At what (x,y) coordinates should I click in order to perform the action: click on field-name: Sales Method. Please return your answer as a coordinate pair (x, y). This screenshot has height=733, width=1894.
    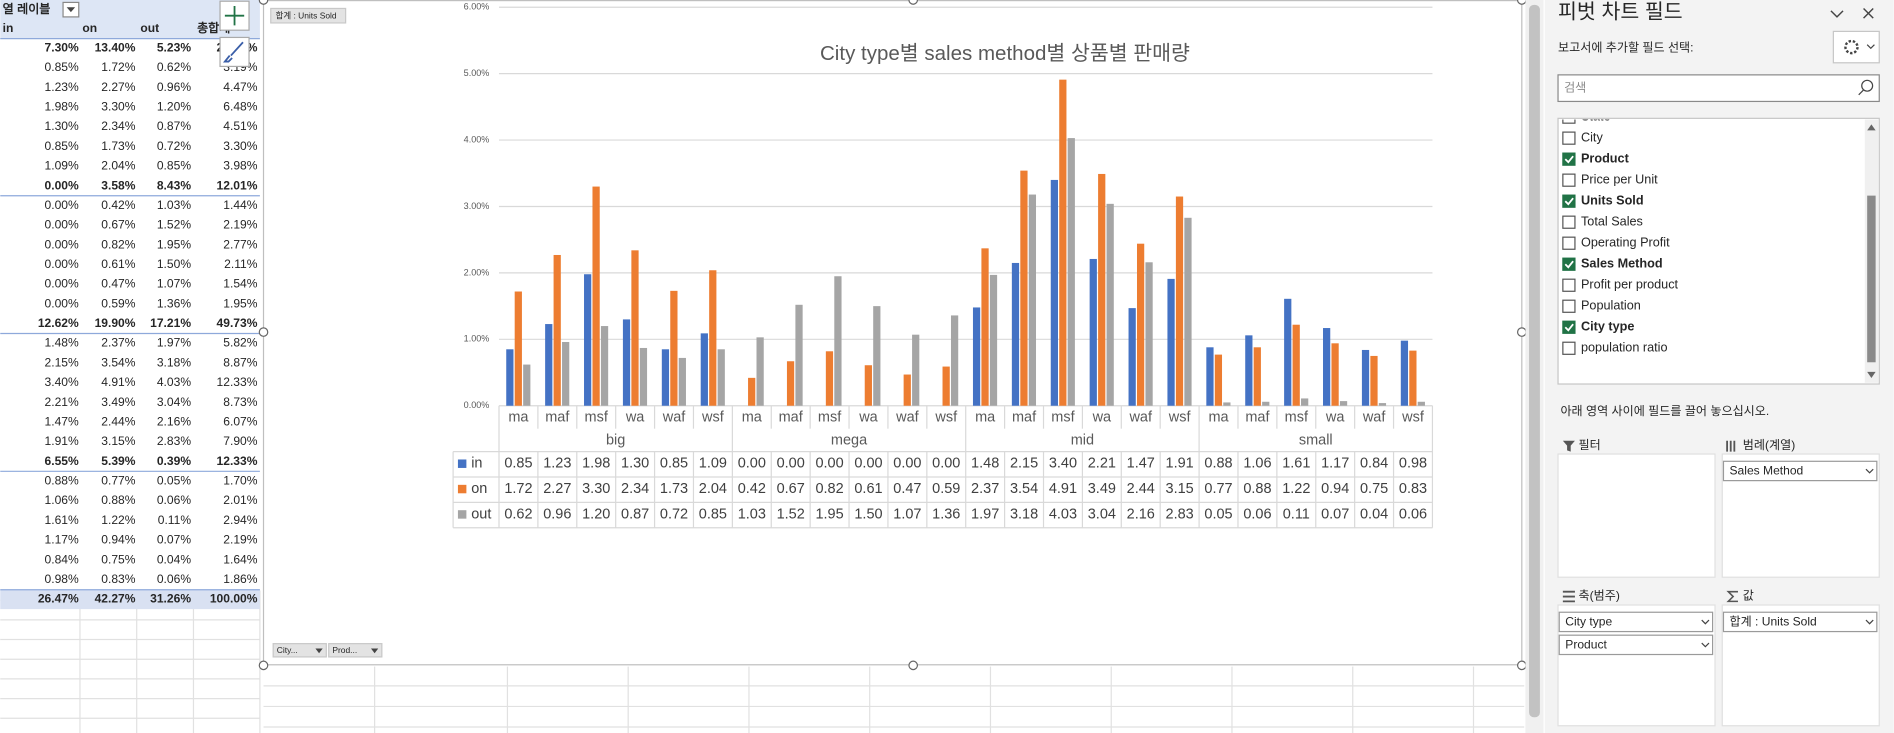
    Looking at the image, I should click on (1622, 264).